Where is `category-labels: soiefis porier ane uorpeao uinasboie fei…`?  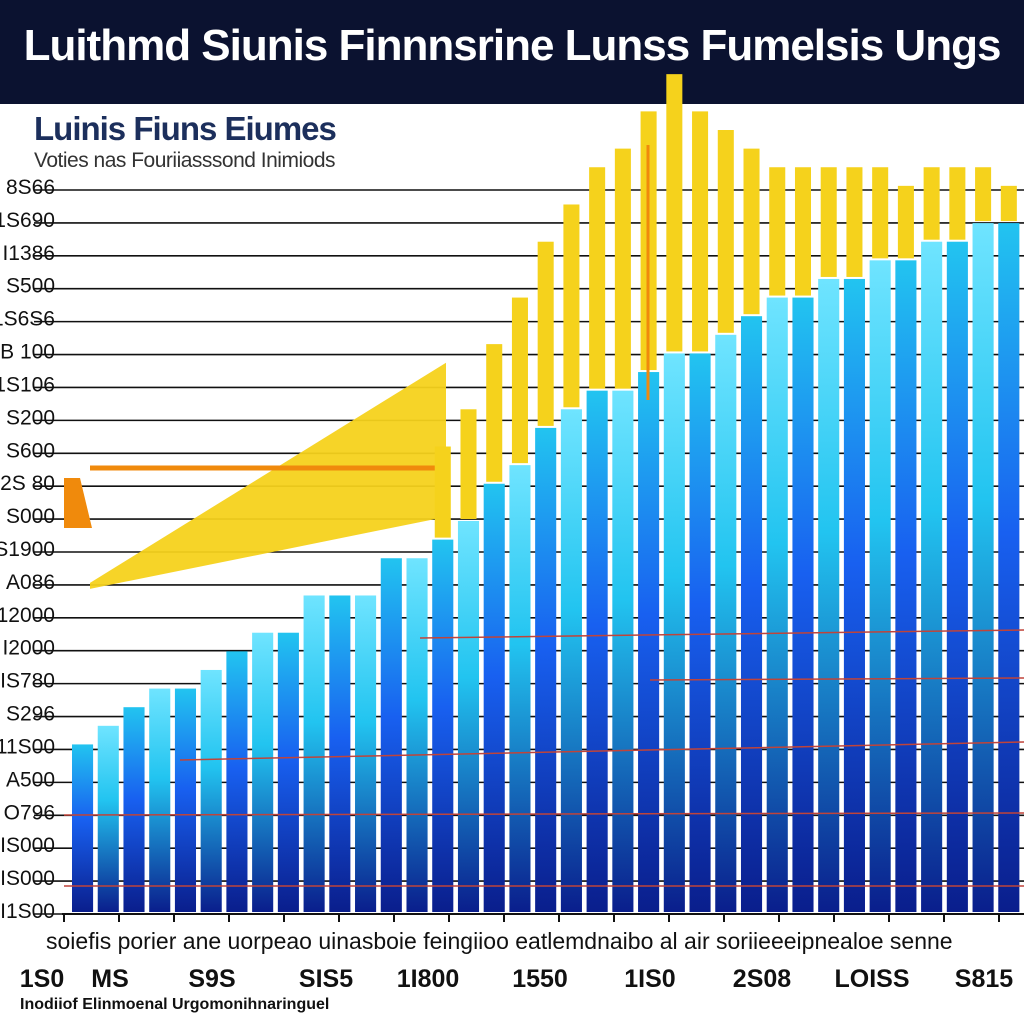
category-labels: soiefis porier ane uorpeao uinasboie fei… is located at coordinates (499, 941).